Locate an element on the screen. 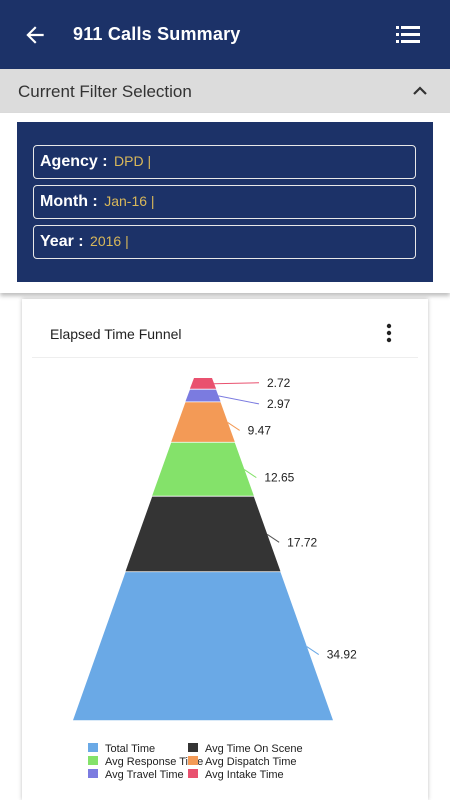 This screenshot has width=450, height=800. legend-item-avg-dispatch-time: Avg Dispatch Time is located at coordinates (242, 762).